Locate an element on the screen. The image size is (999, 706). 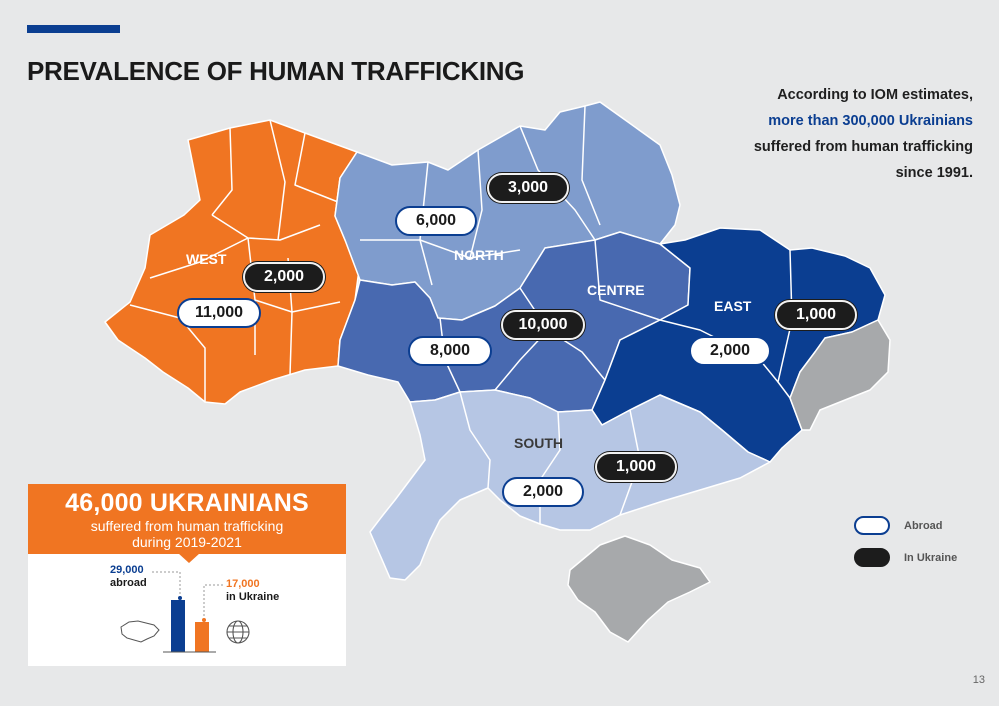
region-label-east: EAST is located at coordinates (733, 306).